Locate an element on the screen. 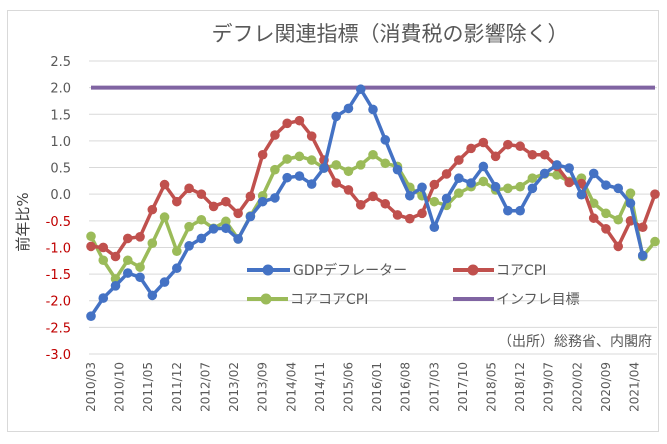 This screenshot has width=667, height=444. x-tick-label: 2017/10 is located at coordinates (463, 387).